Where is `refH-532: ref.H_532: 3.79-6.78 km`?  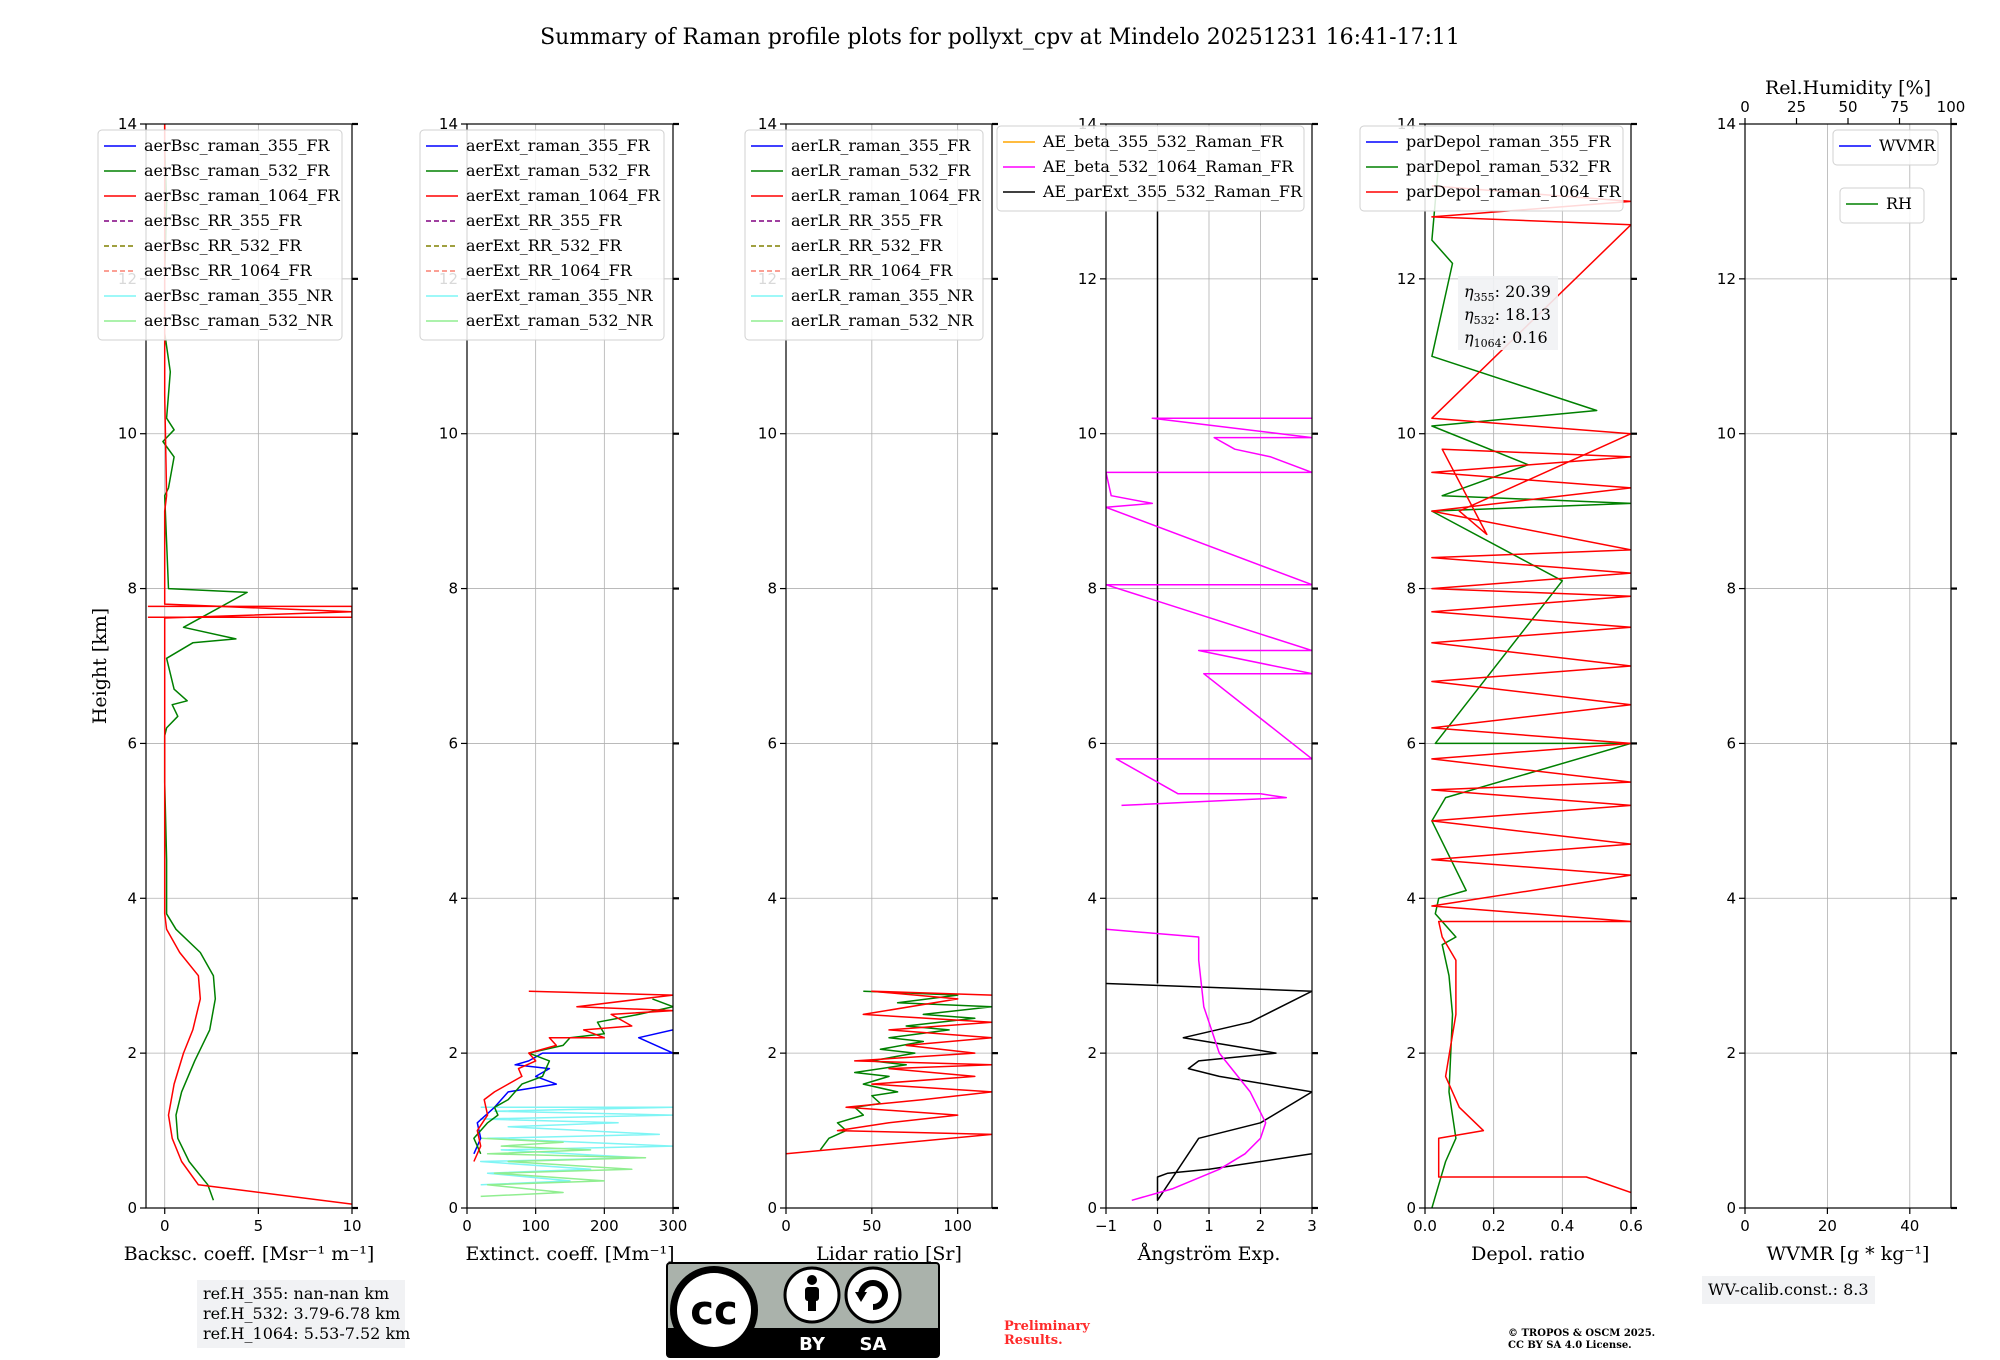
refH-532: ref.H_532: 3.79-6.78 km is located at coordinates (302, 1313).